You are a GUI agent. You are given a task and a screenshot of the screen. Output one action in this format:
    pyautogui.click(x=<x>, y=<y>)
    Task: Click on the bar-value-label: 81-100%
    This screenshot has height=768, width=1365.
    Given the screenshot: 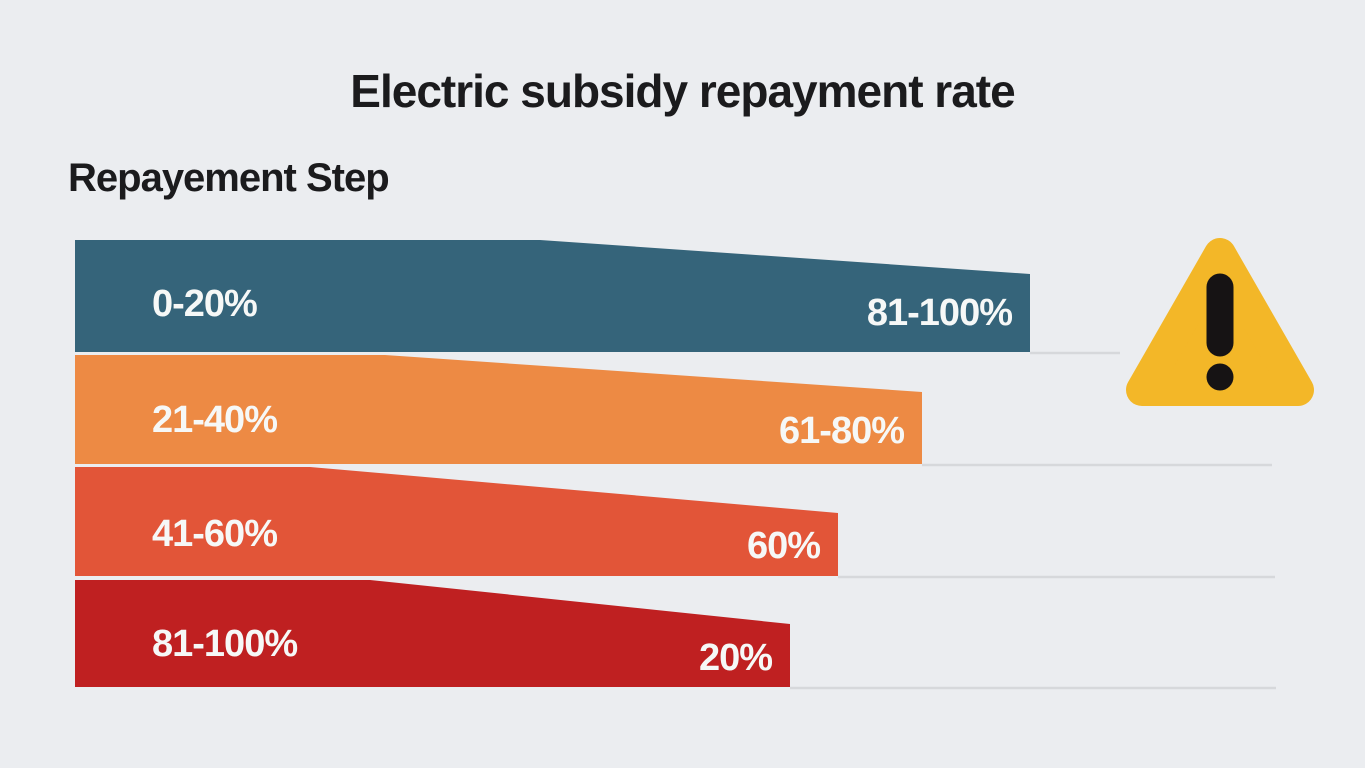 What is the action you would take?
    pyautogui.click(x=939, y=313)
    